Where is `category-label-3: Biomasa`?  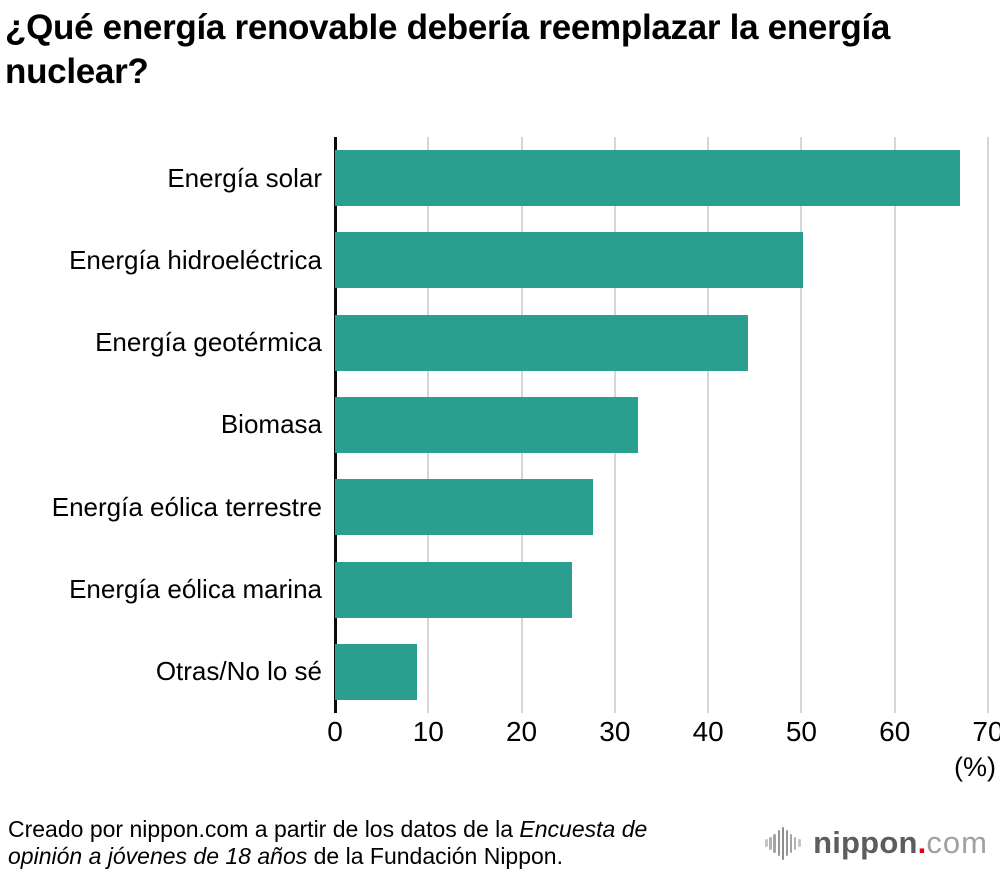 category-label-3: Biomasa is located at coordinates (271, 424).